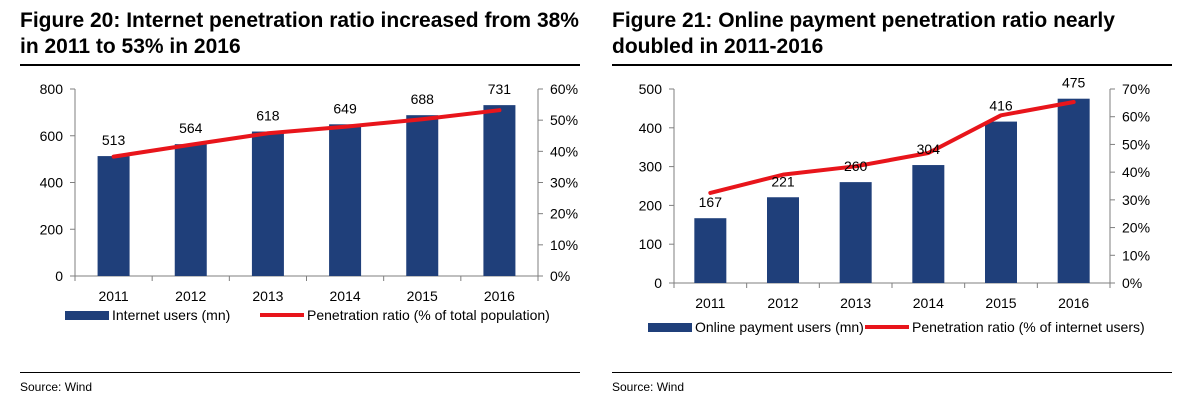  What do you see at coordinates (1001, 106) in the screenshot?
I see `bar-data-label: 416` at bounding box center [1001, 106].